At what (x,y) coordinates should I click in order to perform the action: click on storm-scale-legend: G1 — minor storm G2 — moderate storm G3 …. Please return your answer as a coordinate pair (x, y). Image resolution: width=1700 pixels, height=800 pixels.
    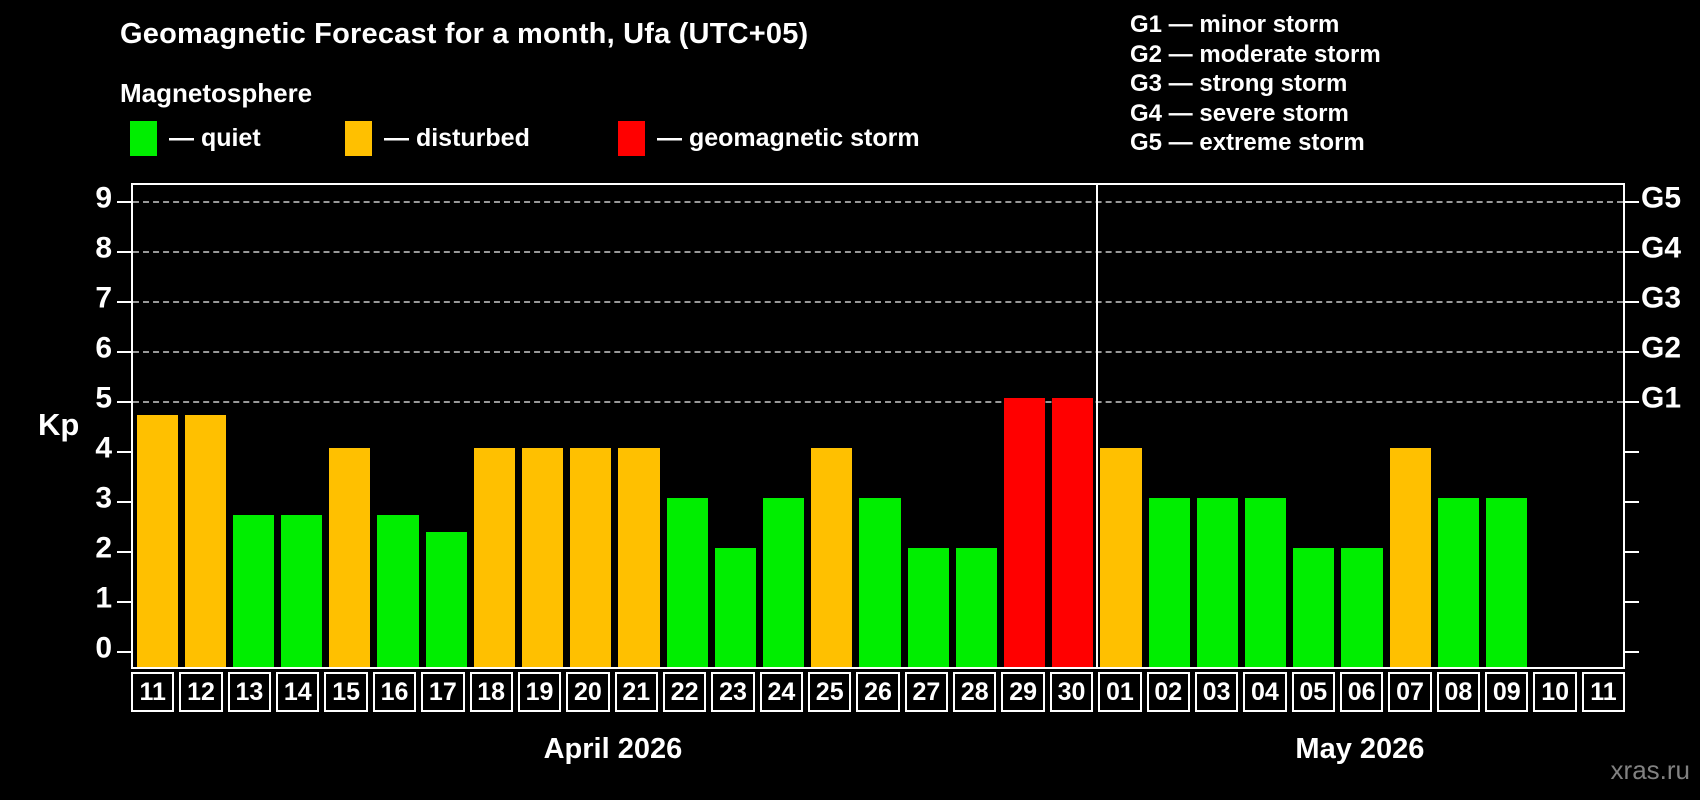
    Looking at the image, I should click on (1255, 84).